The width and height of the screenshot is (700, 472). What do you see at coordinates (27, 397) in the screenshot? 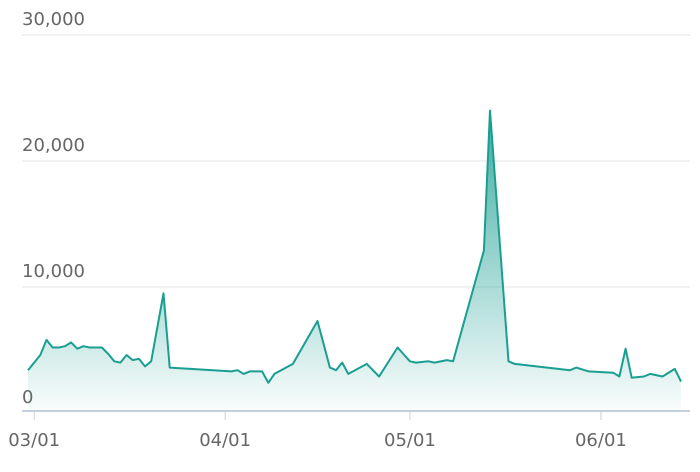
I see `y-tick-label: 0` at bounding box center [27, 397].